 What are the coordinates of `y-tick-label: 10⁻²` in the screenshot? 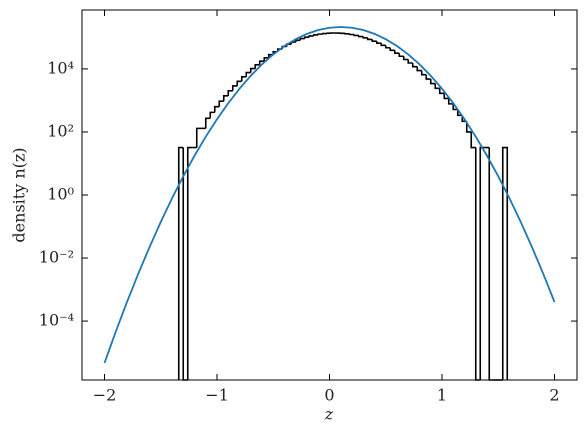 It's located at (56, 257).